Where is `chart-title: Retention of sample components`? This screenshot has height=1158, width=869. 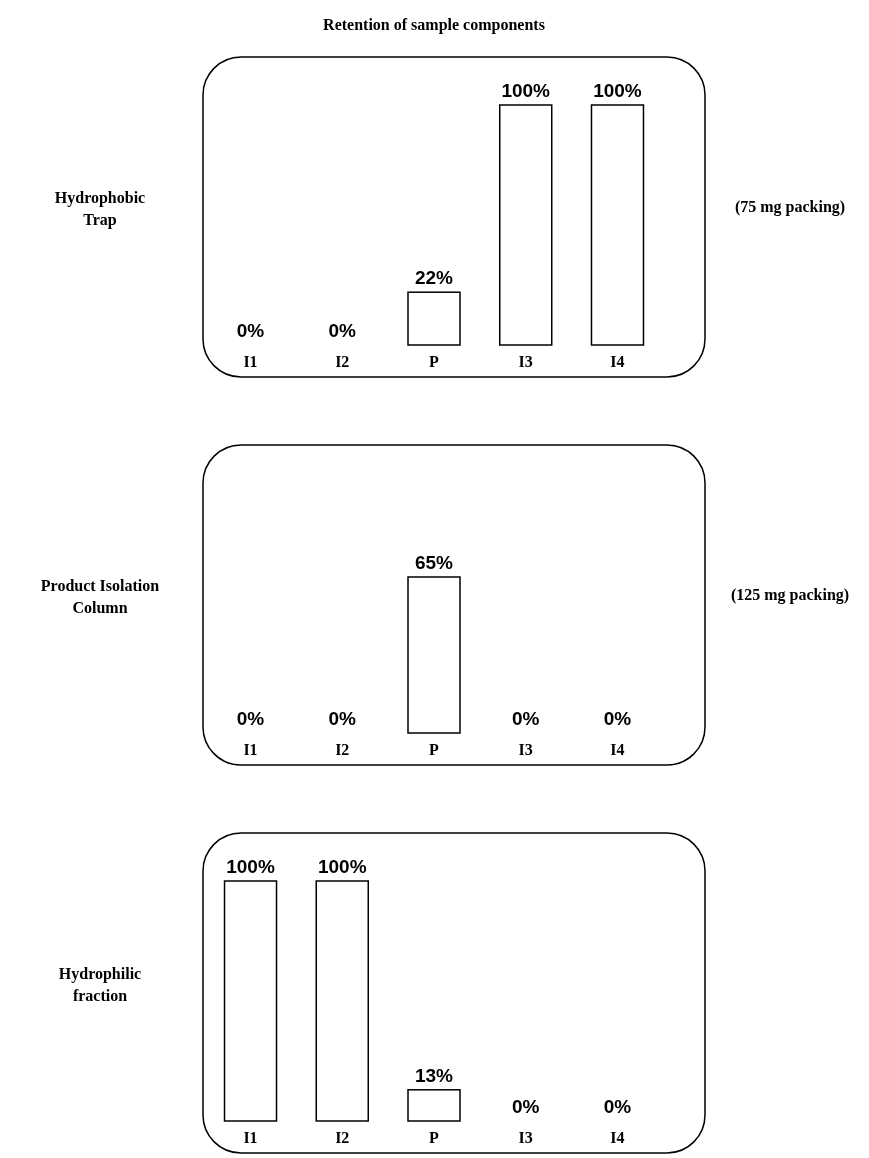 chart-title: Retention of sample components is located at coordinates (434, 25).